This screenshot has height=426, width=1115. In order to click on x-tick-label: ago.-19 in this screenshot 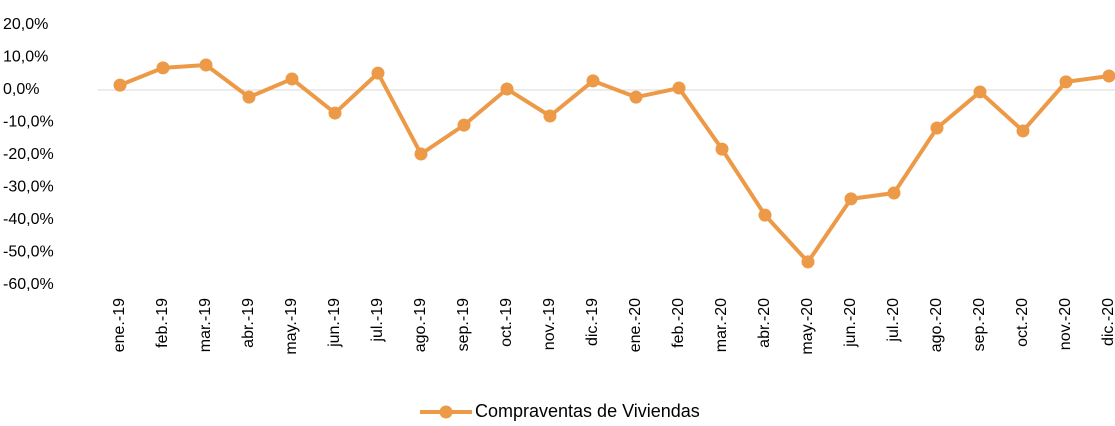, I will do `click(420, 325)`.